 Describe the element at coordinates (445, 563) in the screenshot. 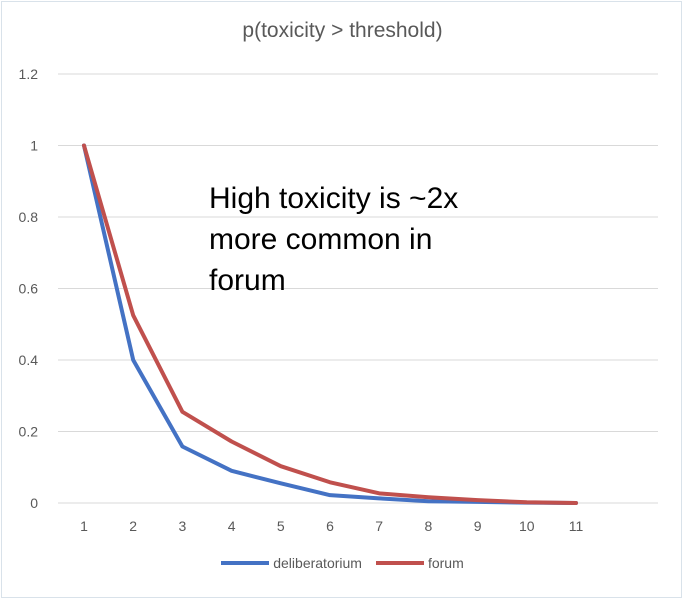

I see `legend-label: forum` at that location.